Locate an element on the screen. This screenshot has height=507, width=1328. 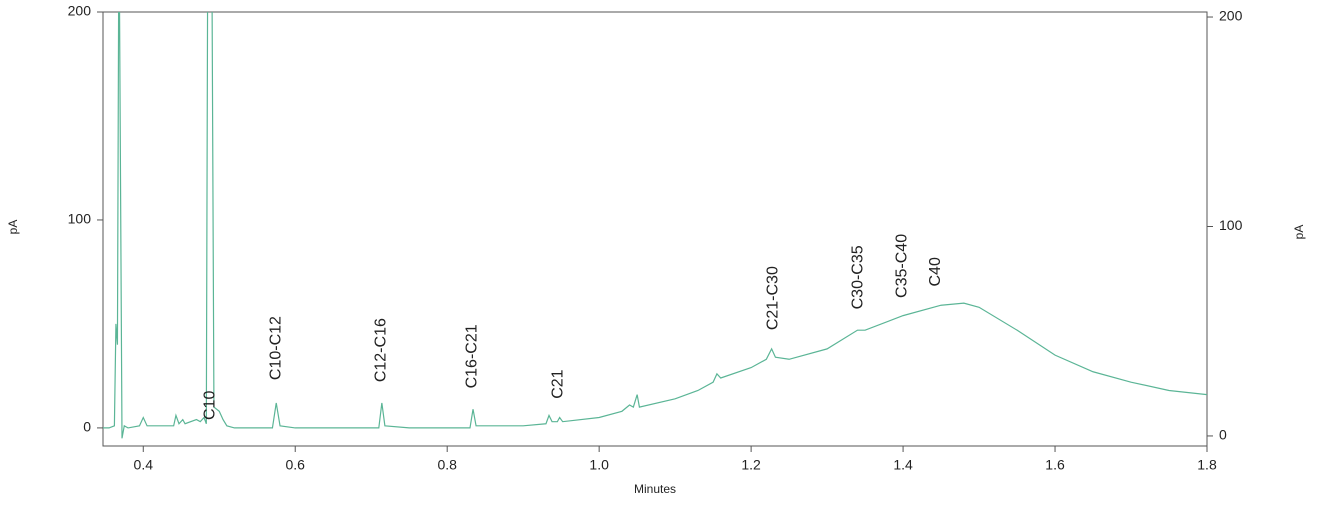
y2-axis-label: pA is located at coordinates (1299, 232).